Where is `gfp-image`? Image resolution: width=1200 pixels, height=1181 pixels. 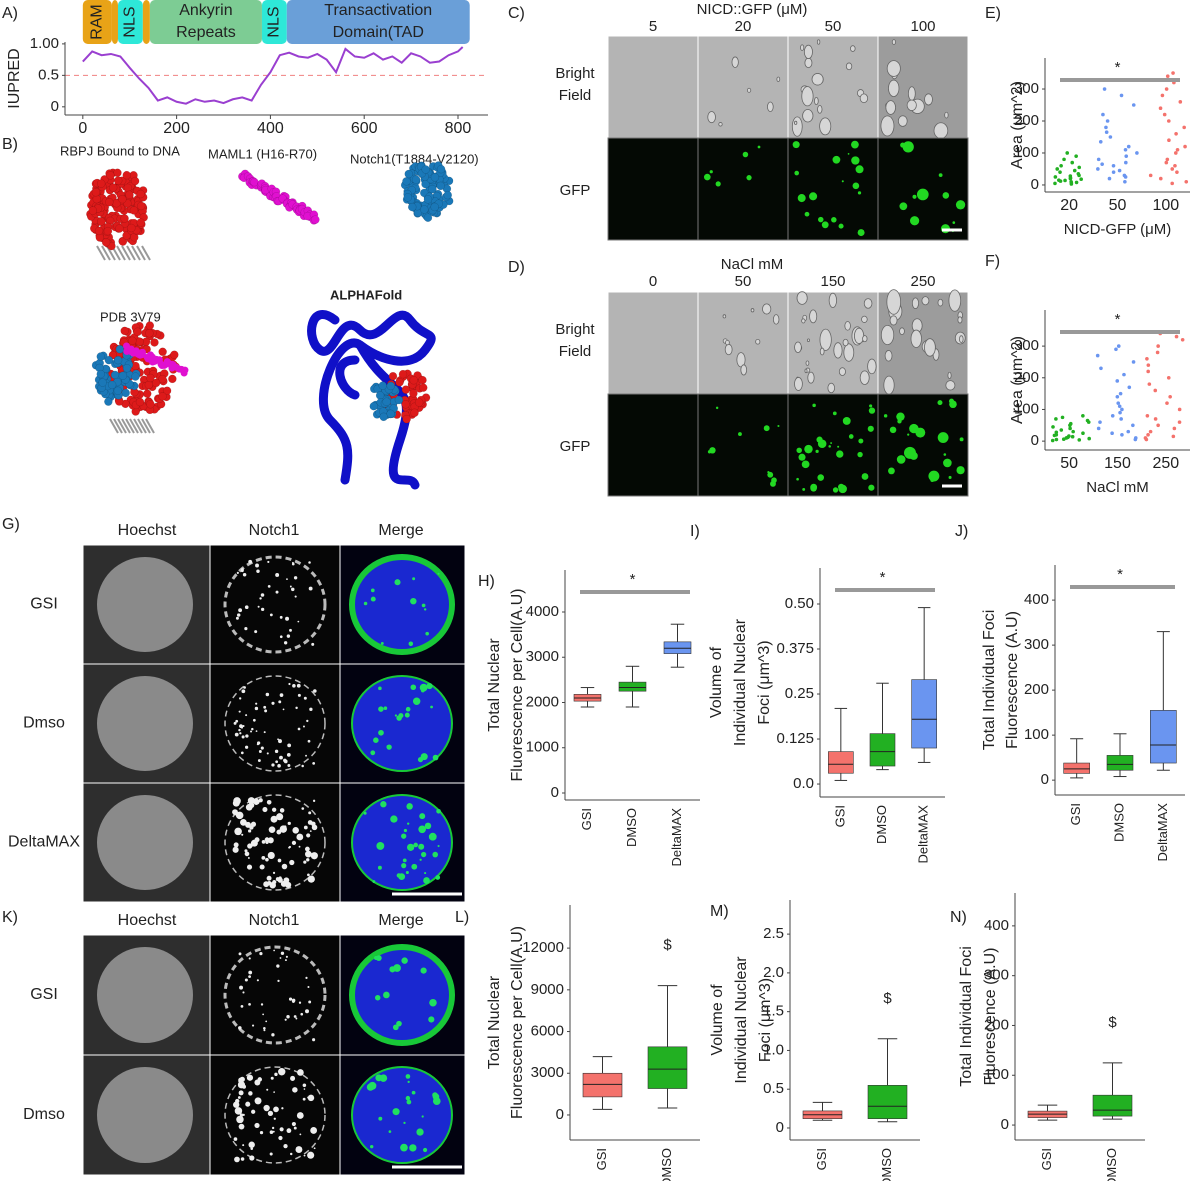
gfp-image is located at coordinates (923, 445).